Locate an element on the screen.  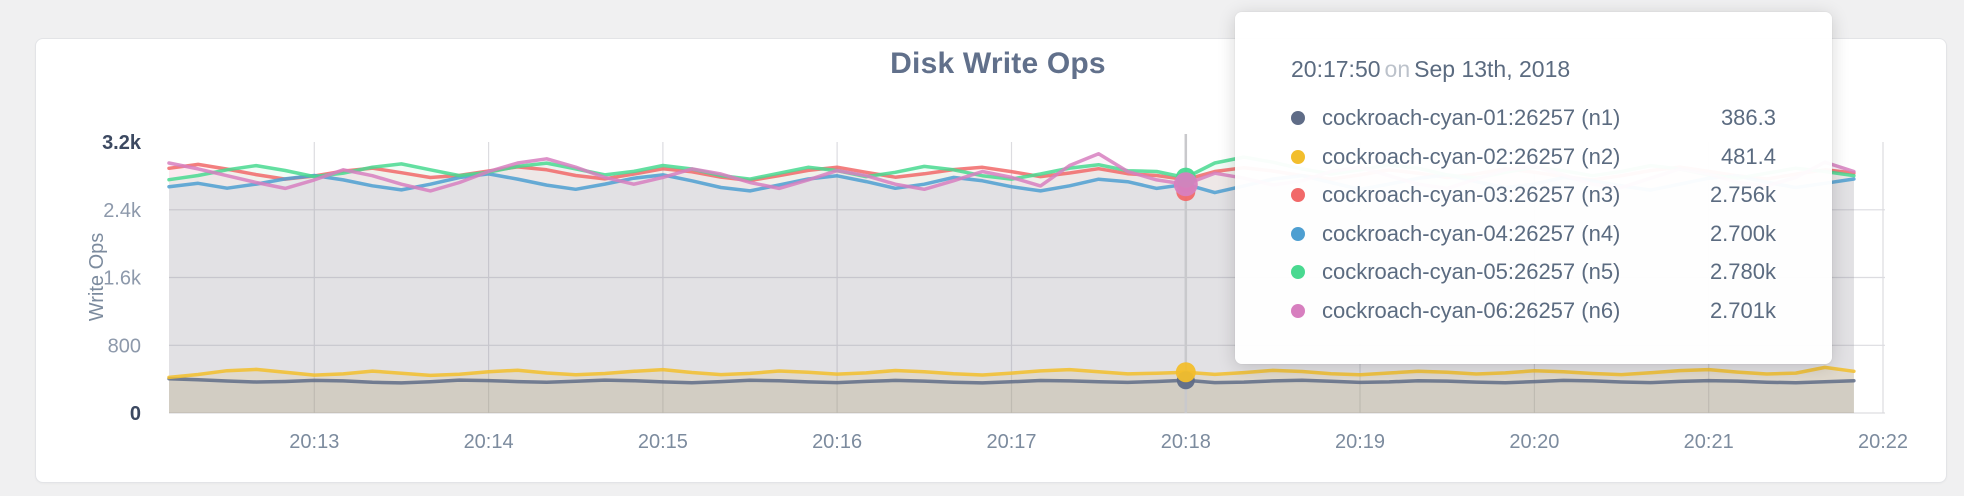
tooltip-on-word: on is located at coordinates (1397, 69).